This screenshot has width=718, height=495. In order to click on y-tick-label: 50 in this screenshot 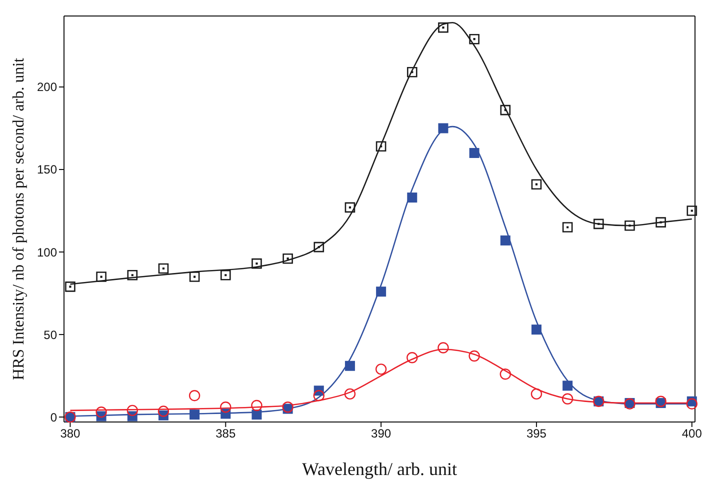, I will do `click(51, 335)`.